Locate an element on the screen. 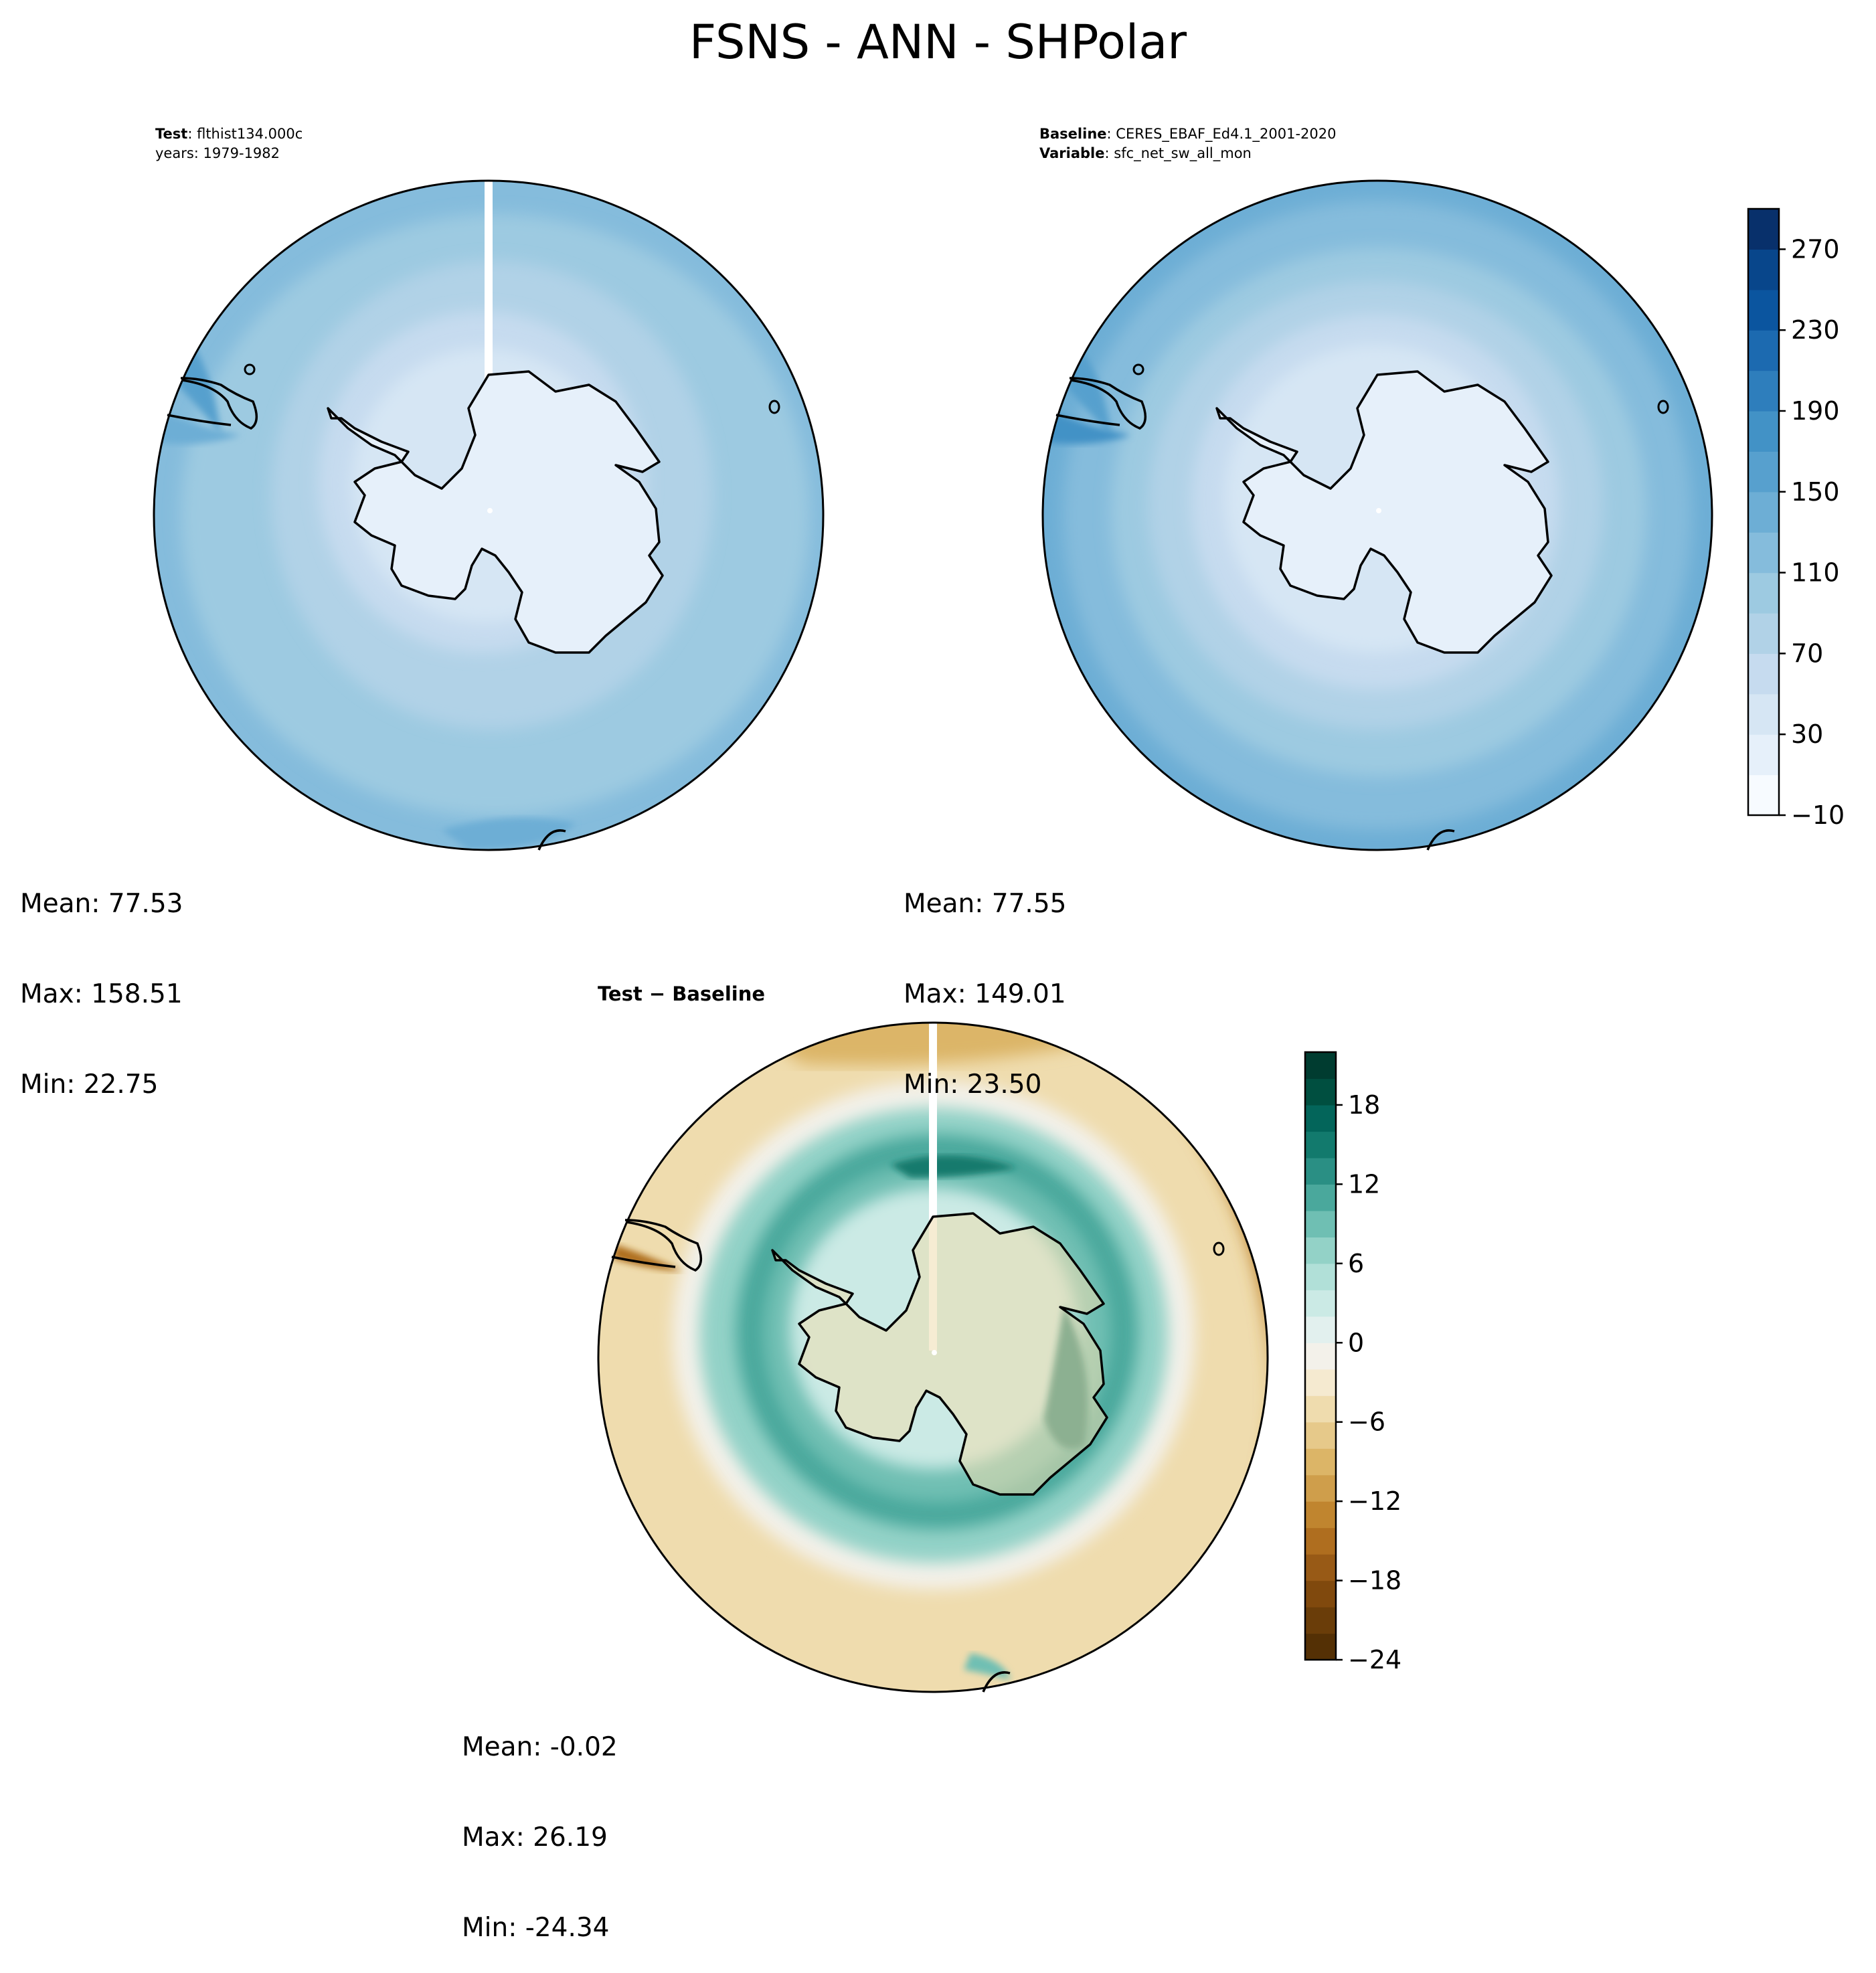 Image resolution: width=1876 pixels, height=1973 pixels. difference-stats: Mean: -0.02 Max: 26.19 Min: -24.34 is located at coordinates (540, 1822).